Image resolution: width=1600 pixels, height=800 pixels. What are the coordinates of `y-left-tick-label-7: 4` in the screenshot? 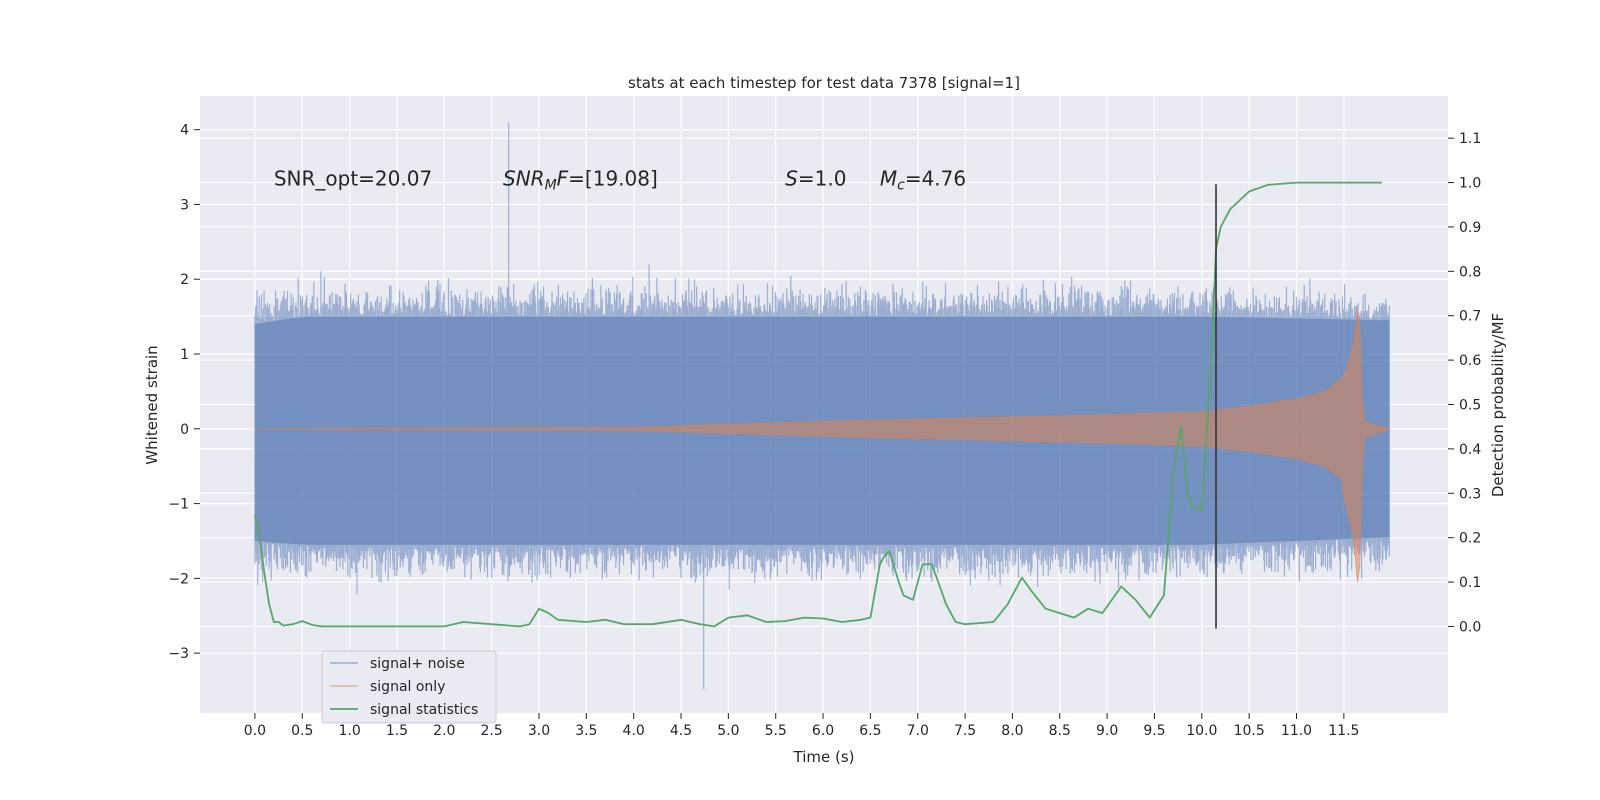 It's located at (184, 131).